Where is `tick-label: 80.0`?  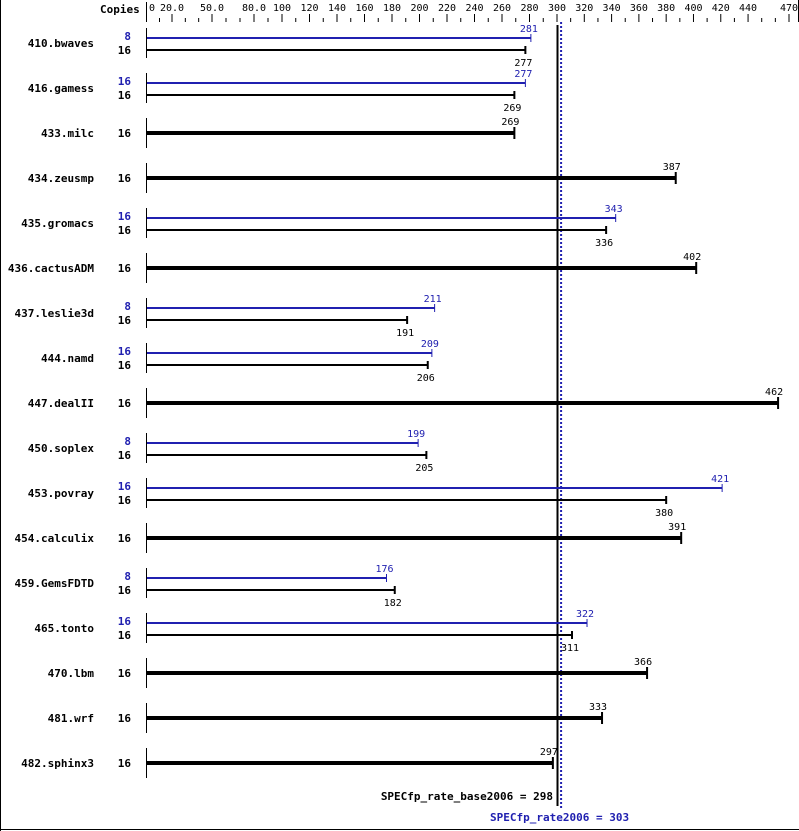
tick-label: 80.0 is located at coordinates (254, 8).